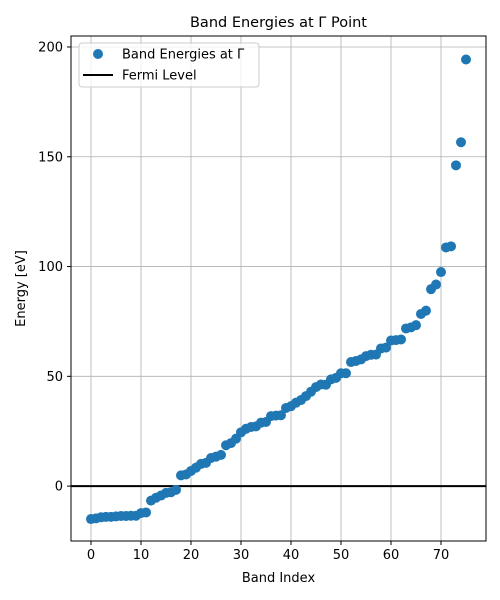 Image resolution: width=500 pixels, height=600 pixels. I want to click on y-tick-label: 150, so click(50, 157).